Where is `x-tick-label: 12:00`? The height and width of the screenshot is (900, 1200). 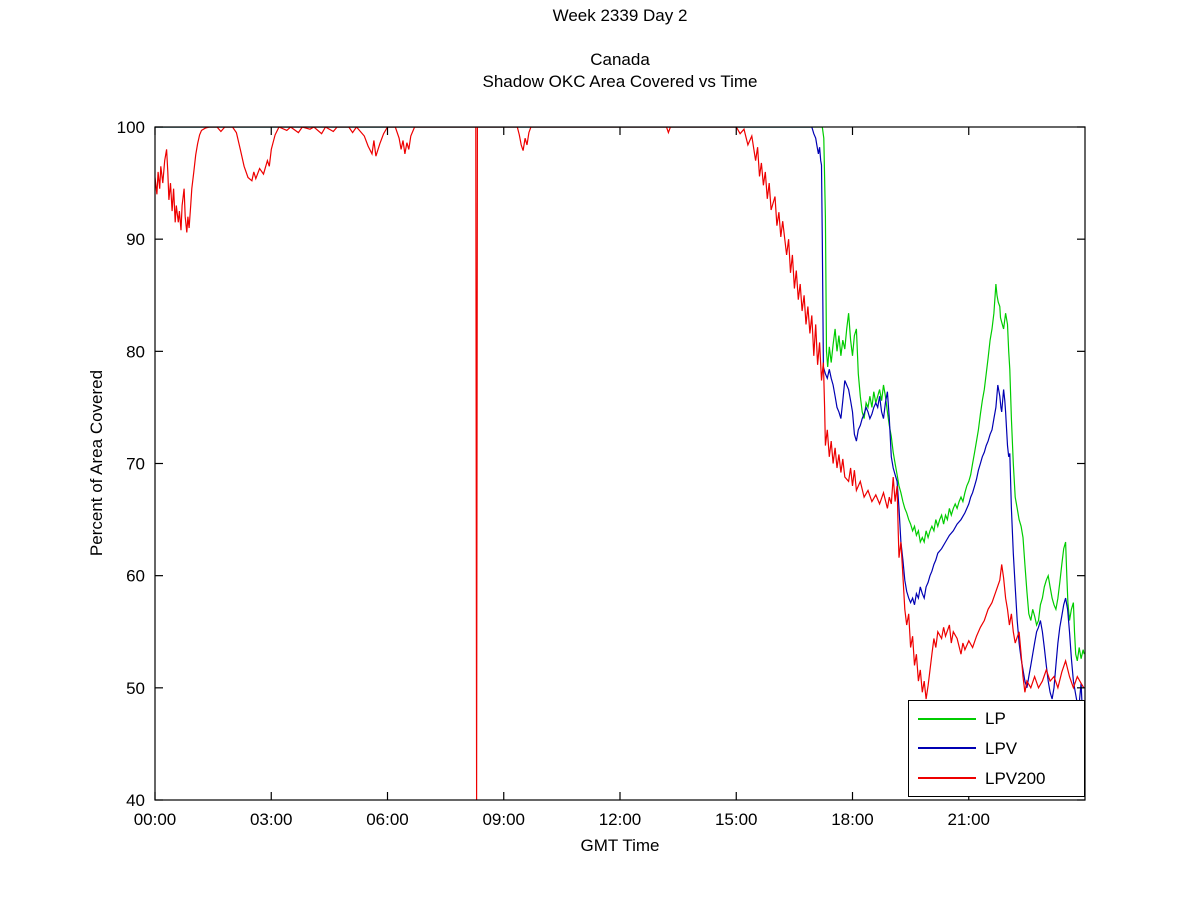
x-tick-label: 12:00 is located at coordinates (620, 819).